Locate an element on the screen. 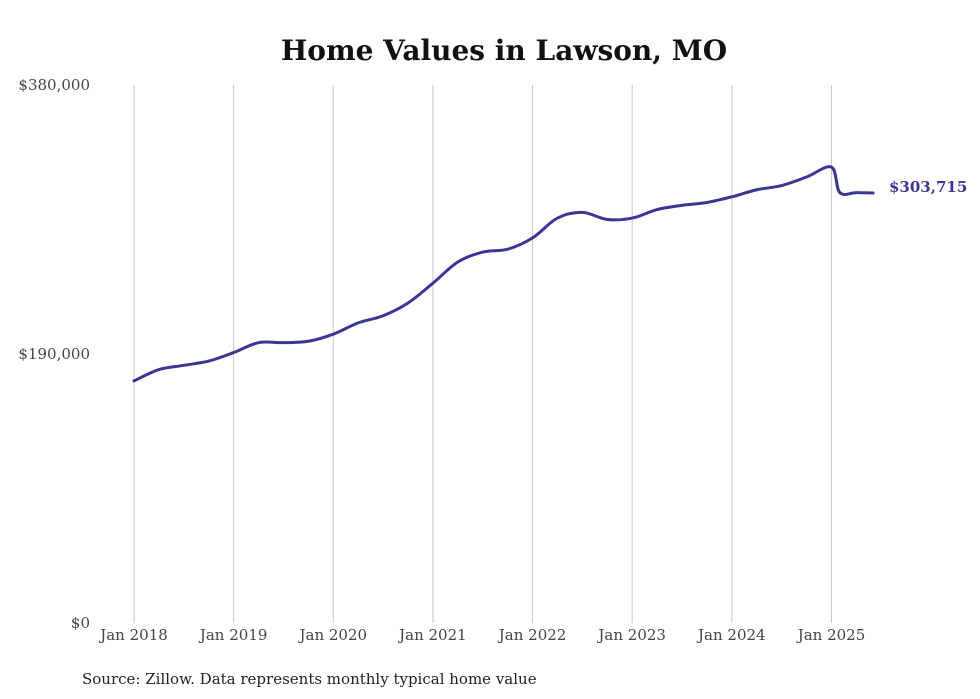 The height and width of the screenshot is (699, 980). x-tick-label: Jan 2020 is located at coordinates (332, 635).